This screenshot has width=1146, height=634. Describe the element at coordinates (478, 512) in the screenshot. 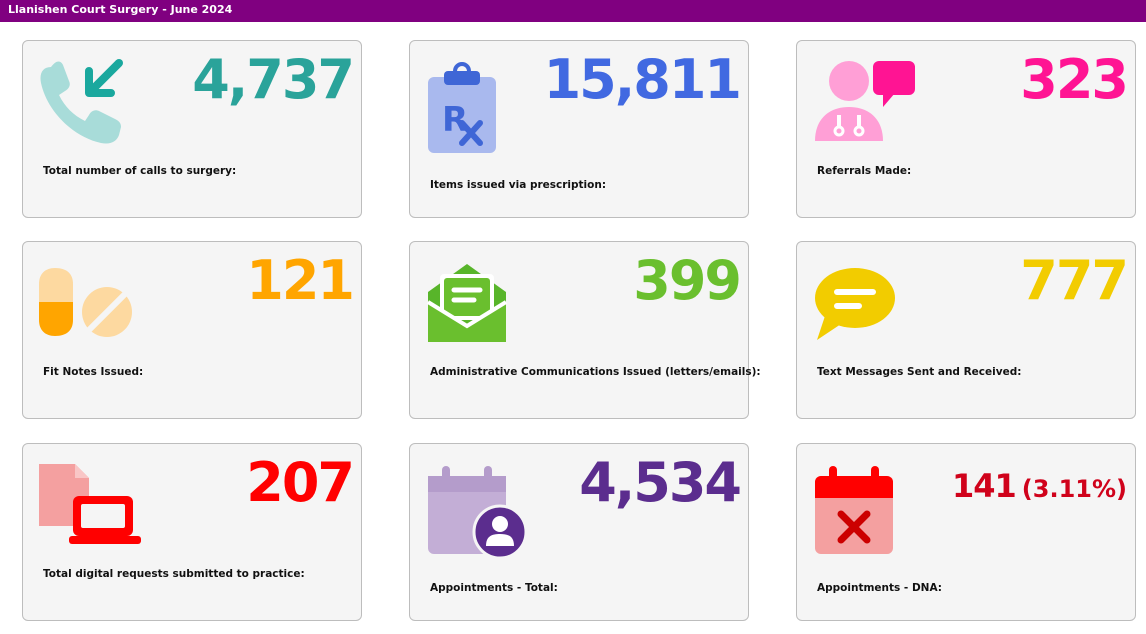

I see `calendar-user-icon` at that location.